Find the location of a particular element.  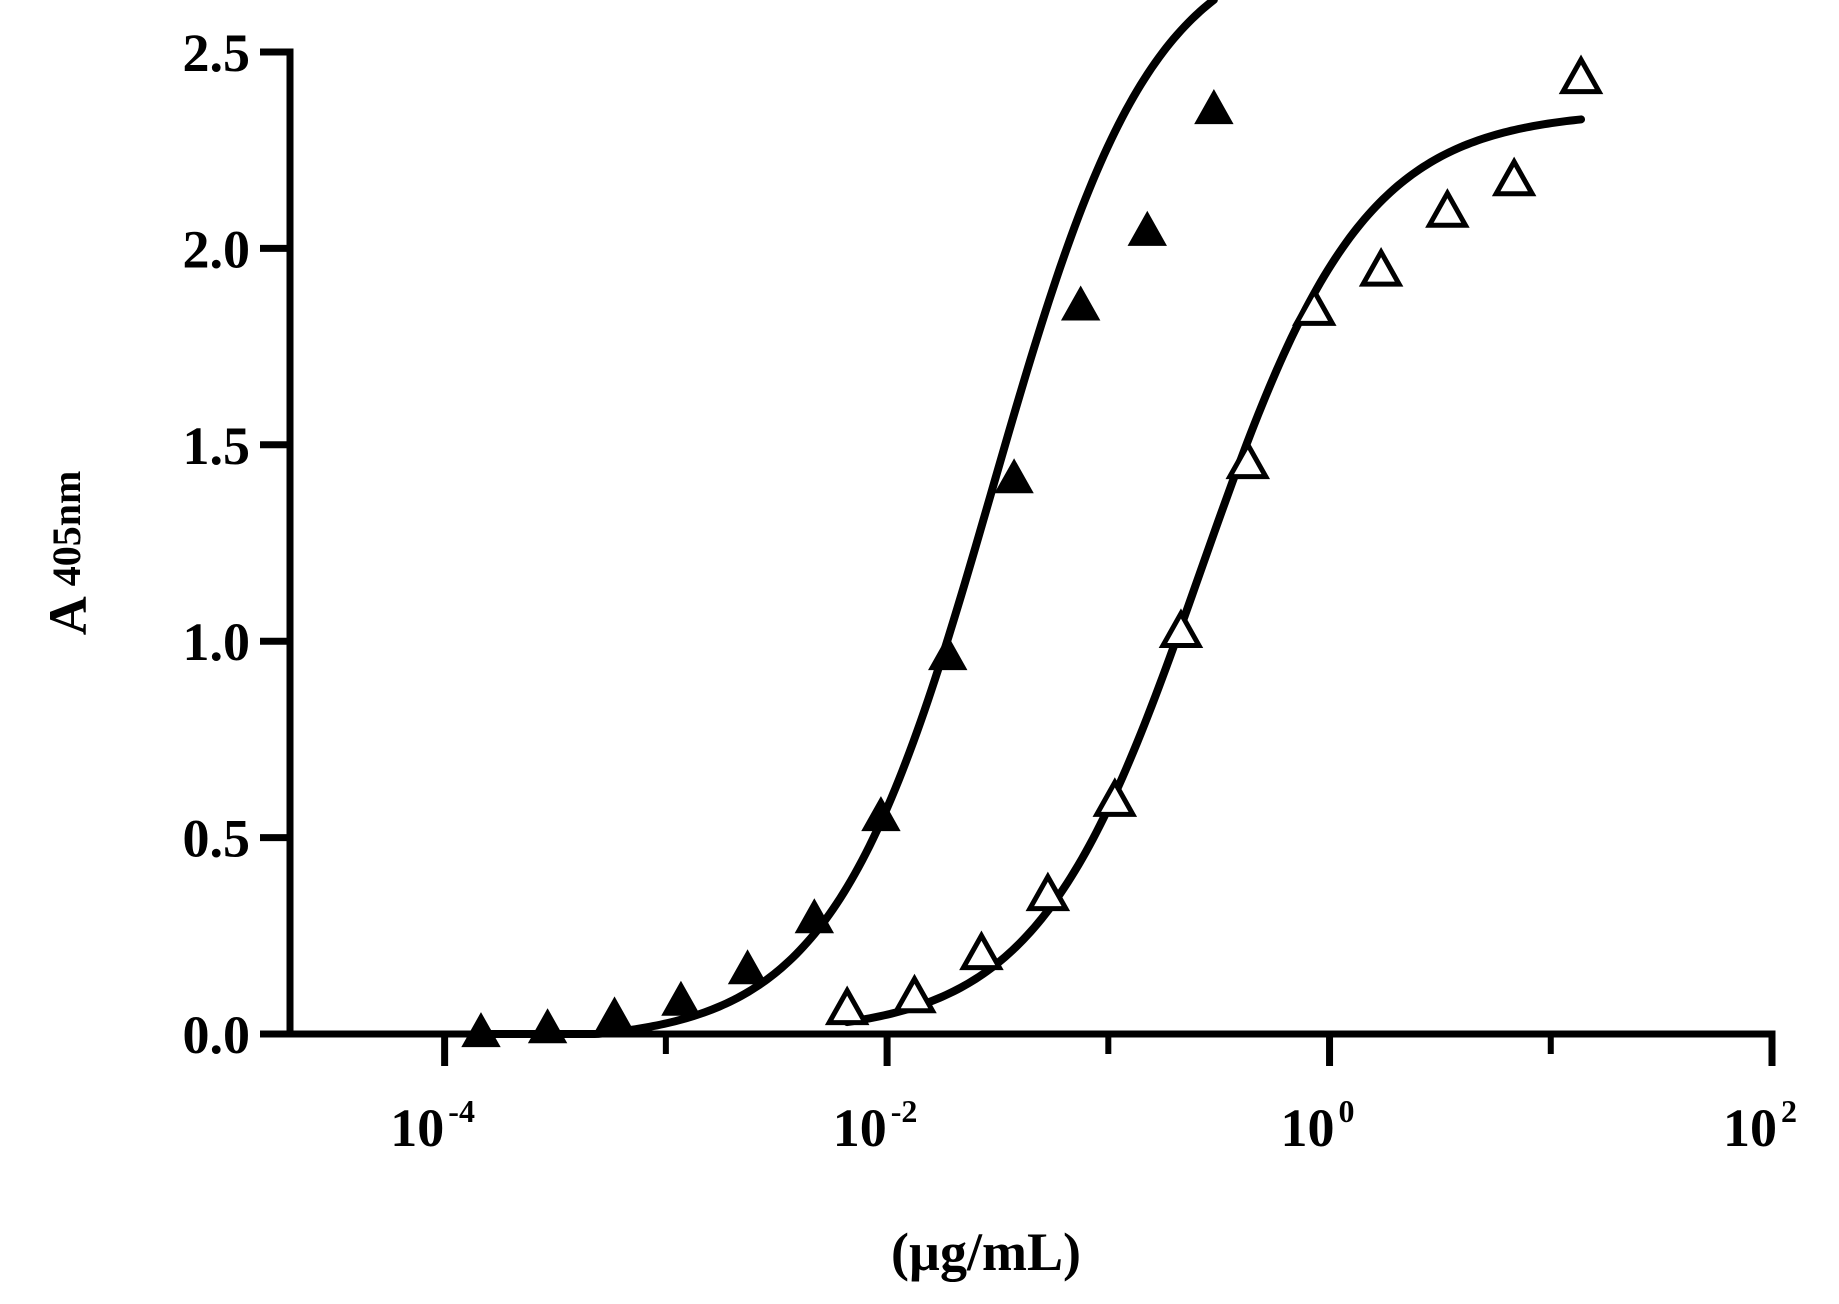

y-axis-title: A 405nm is located at coordinates (68, 553).